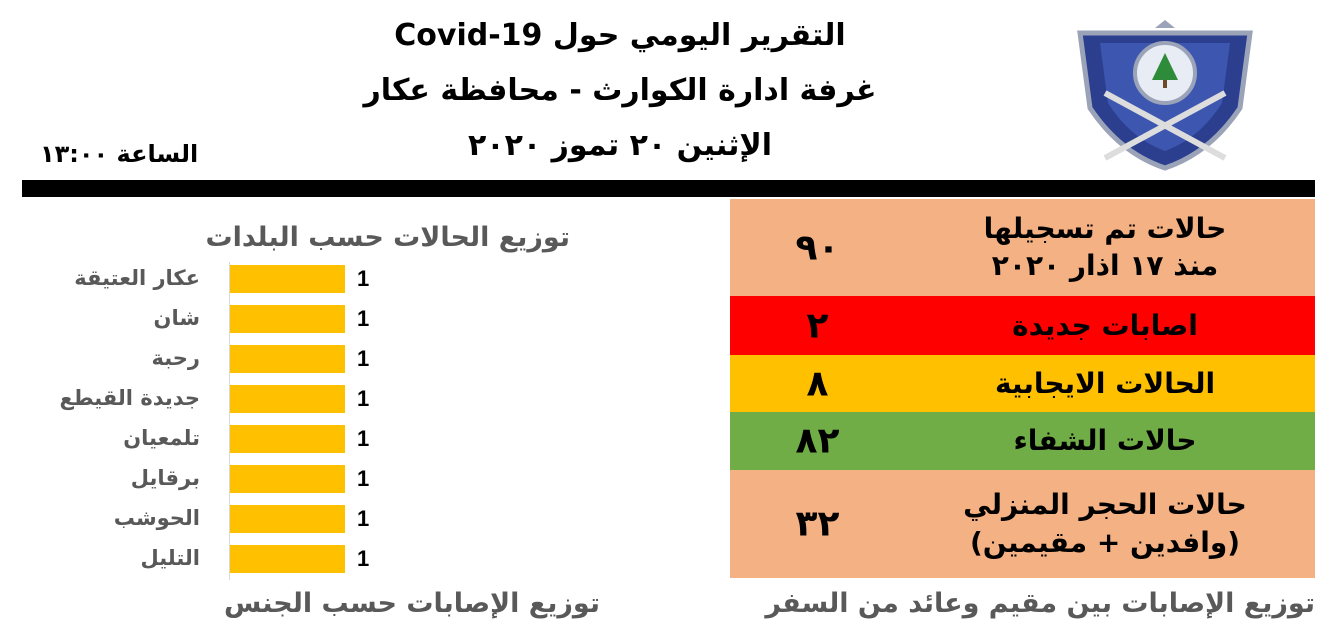  I want to click on report-date: الإثنين ٢٠ تموز ٢٠٢٠, so click(620, 145).